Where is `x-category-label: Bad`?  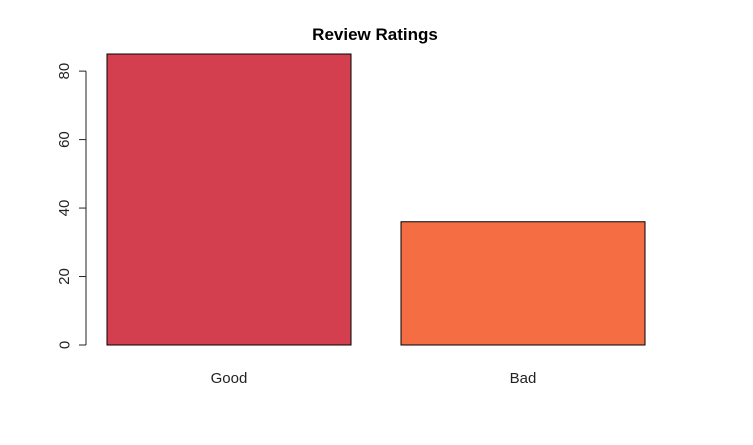 x-category-label: Bad is located at coordinates (523, 378).